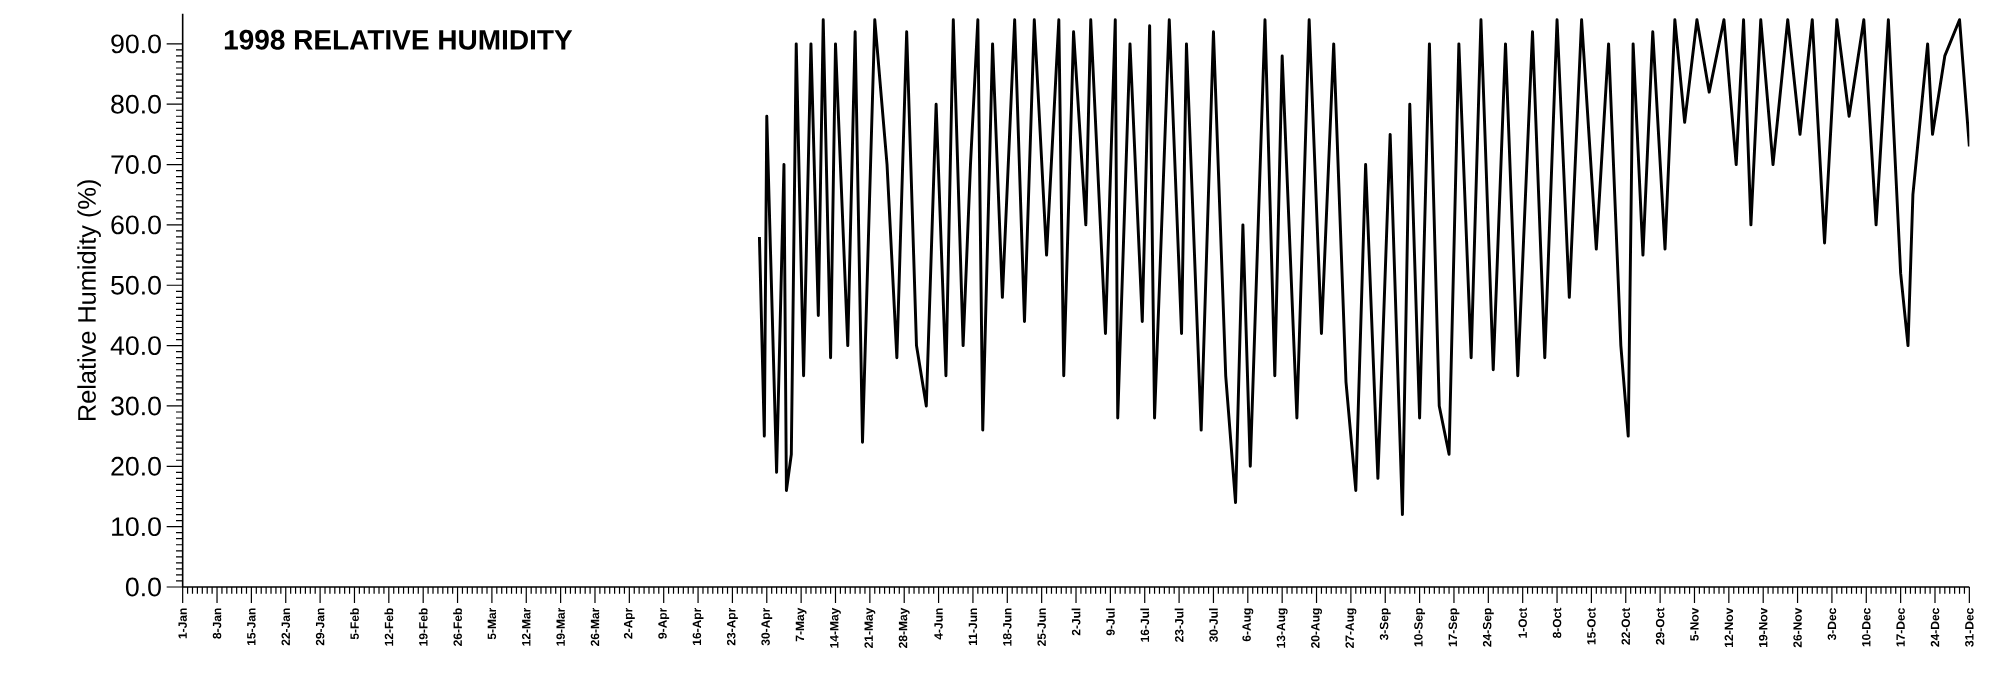 The height and width of the screenshot is (687, 1996). I want to click on y-tick-label: 60.0, so click(136, 225).